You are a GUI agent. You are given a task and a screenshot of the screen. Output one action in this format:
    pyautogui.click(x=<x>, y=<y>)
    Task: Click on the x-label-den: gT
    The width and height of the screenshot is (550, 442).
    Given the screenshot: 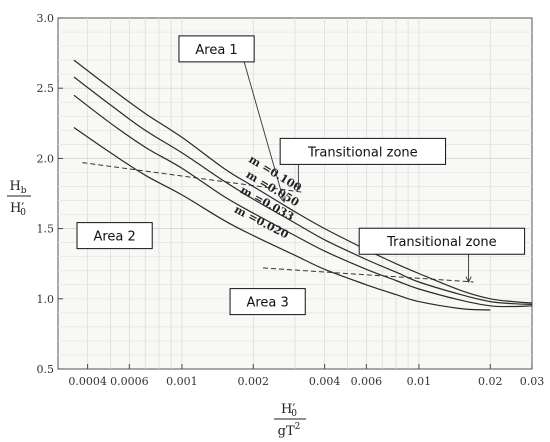 What is the action you would take?
    pyautogui.click(x=286, y=431)
    